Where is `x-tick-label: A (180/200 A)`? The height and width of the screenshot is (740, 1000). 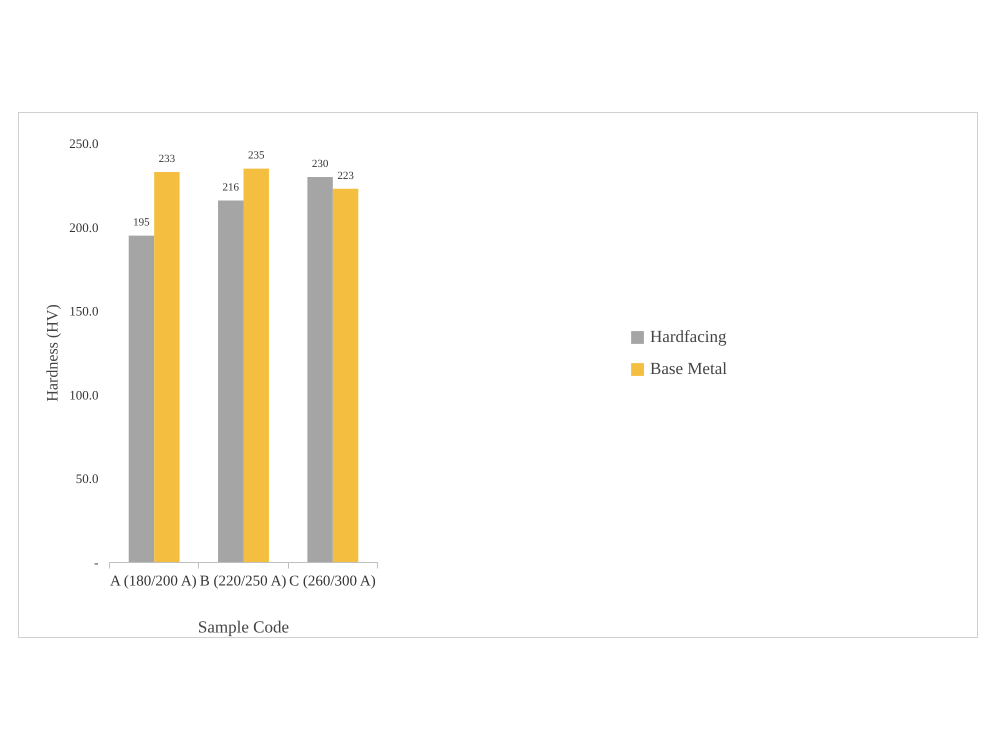
x-tick-label: A (180/200 A) is located at coordinates (153, 582).